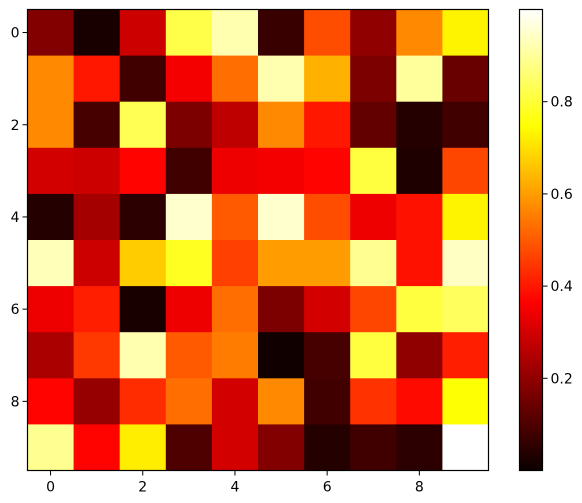 The height and width of the screenshot is (503, 582). Describe the element at coordinates (465, 447) in the screenshot. I see `heatmap-cell-r9-c9` at that location.